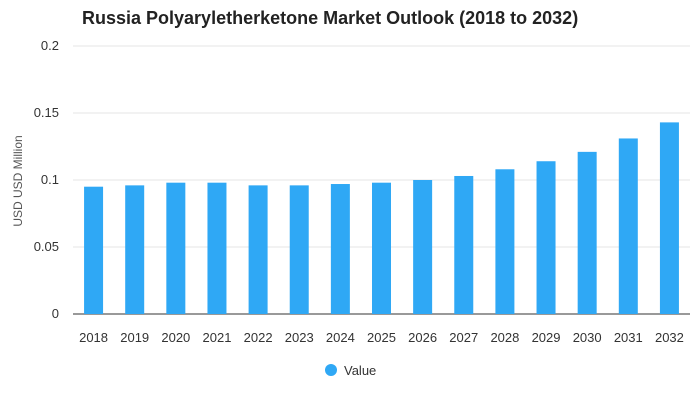  I want to click on x-tick-label: 2028, so click(504, 337).